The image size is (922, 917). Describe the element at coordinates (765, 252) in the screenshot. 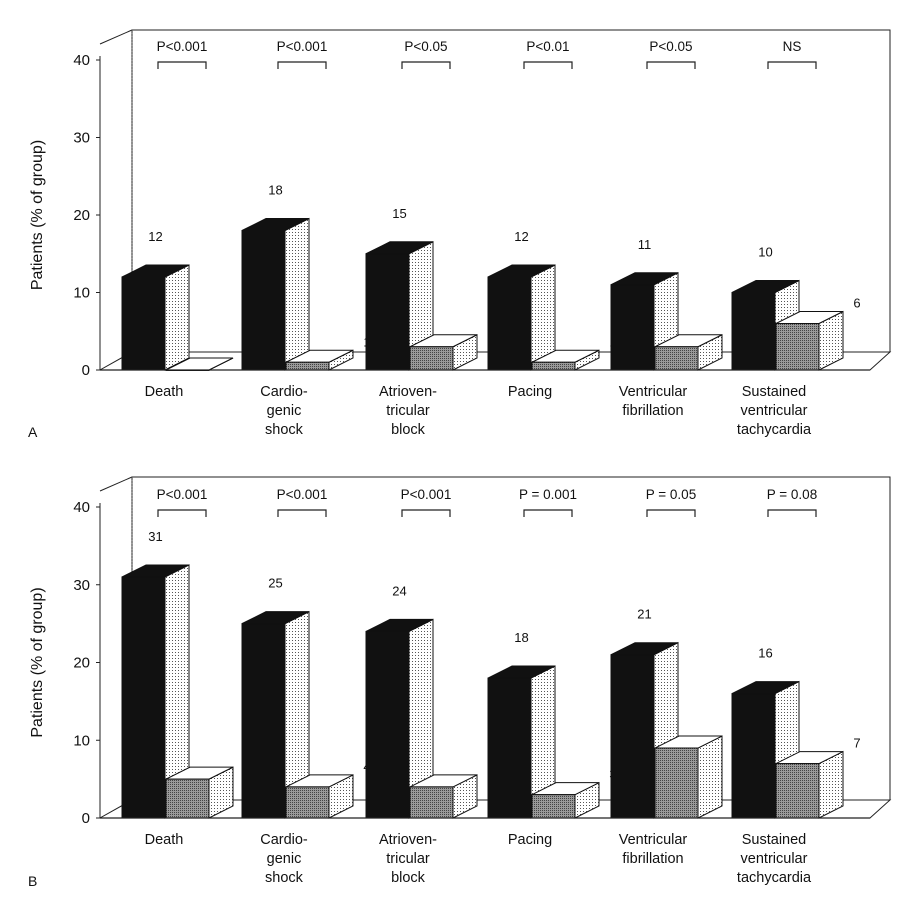

I see `data-label: 10` at that location.